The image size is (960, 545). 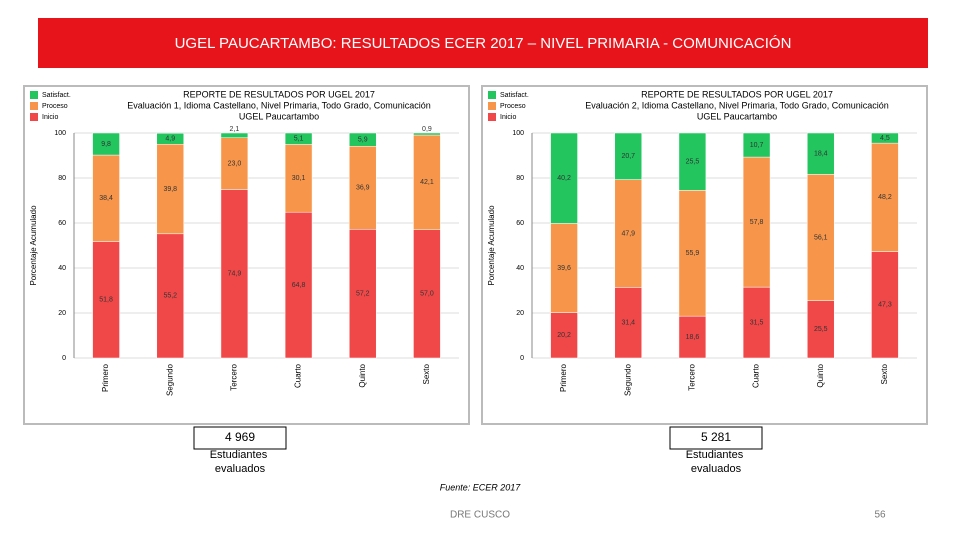 I want to click on x-tick-label: Sexto, so click(x=884, y=373).